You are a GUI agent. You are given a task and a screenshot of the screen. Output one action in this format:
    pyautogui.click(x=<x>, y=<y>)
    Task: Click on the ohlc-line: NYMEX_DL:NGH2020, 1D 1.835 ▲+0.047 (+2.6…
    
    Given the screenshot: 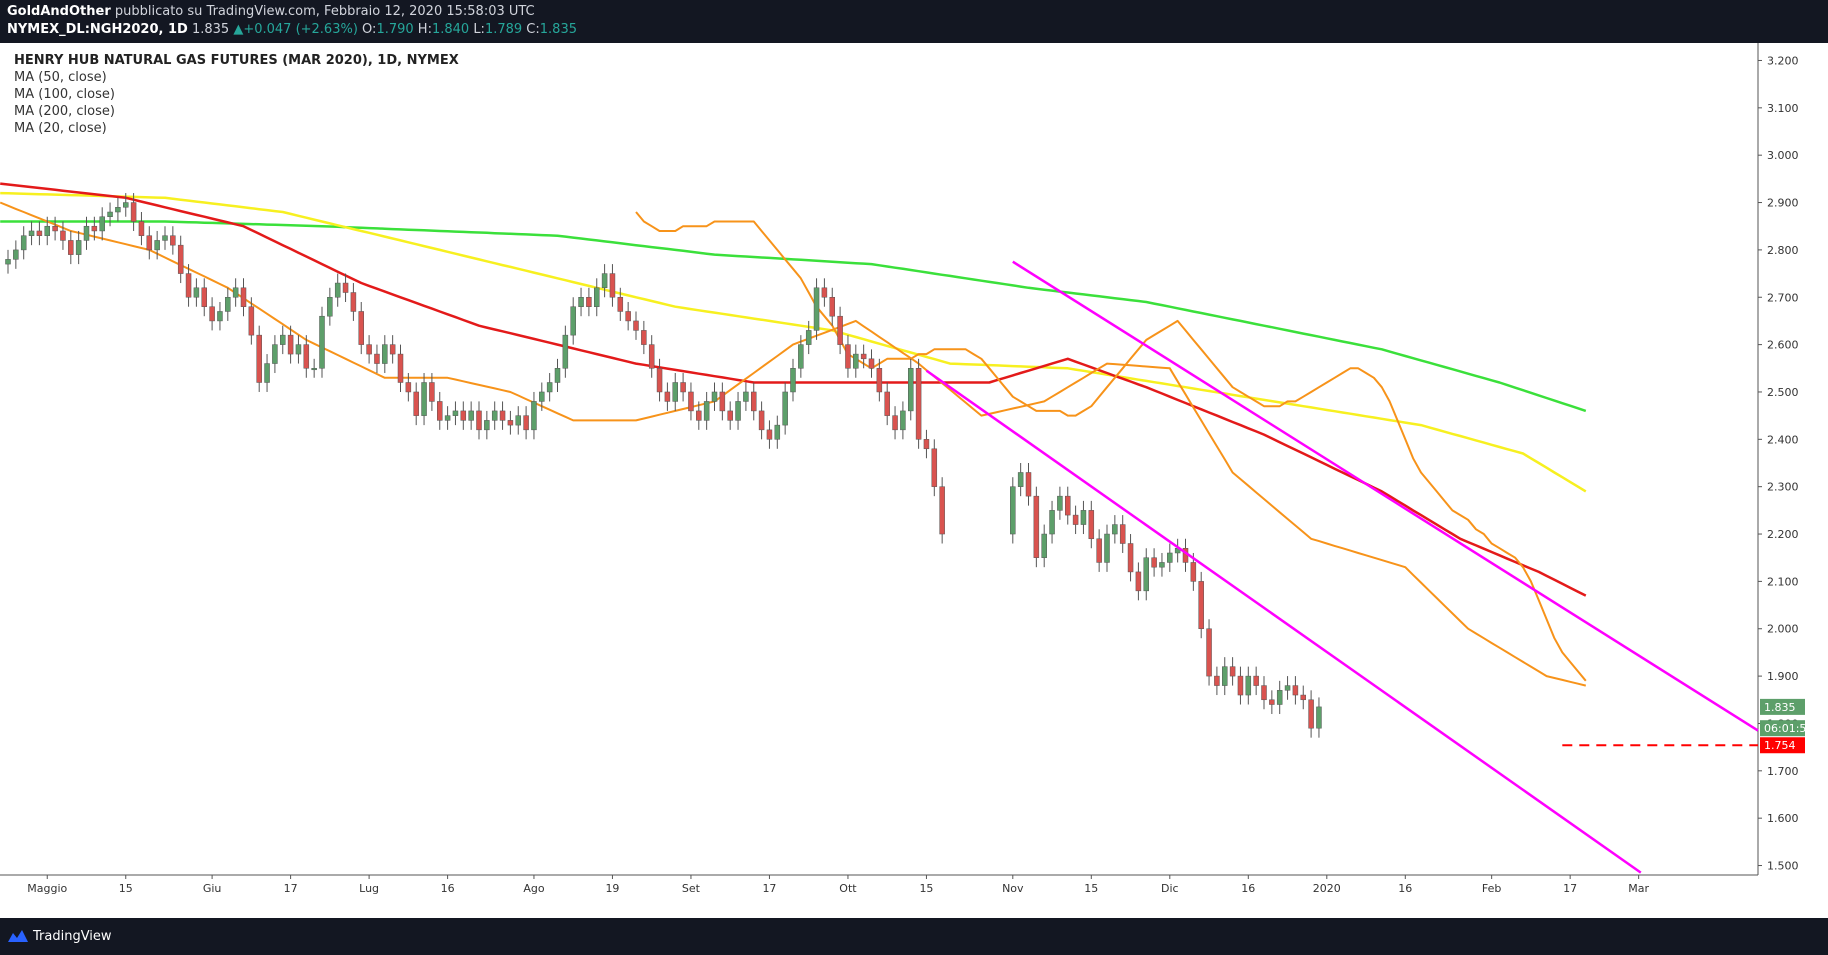 What is the action you would take?
    pyautogui.click(x=292, y=29)
    